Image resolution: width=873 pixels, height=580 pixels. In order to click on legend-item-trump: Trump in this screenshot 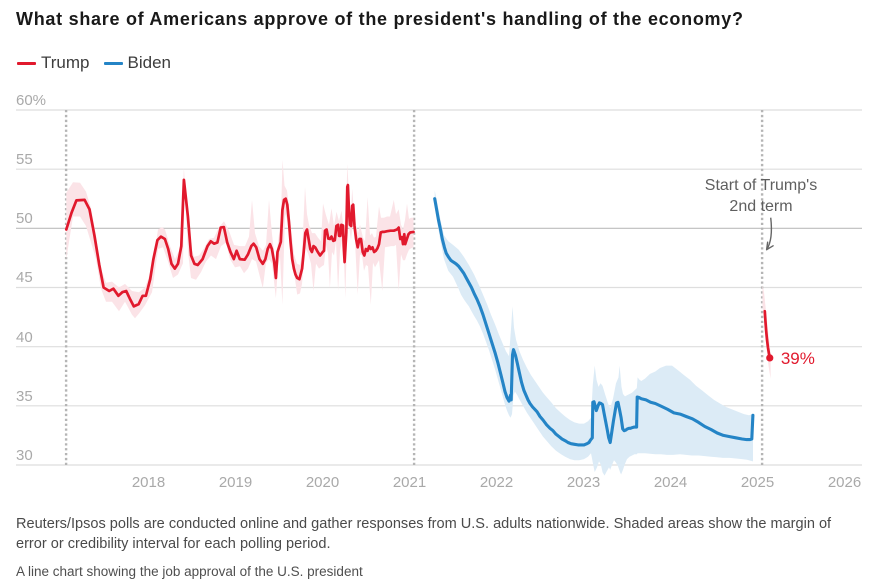, I will do `click(53, 63)`.